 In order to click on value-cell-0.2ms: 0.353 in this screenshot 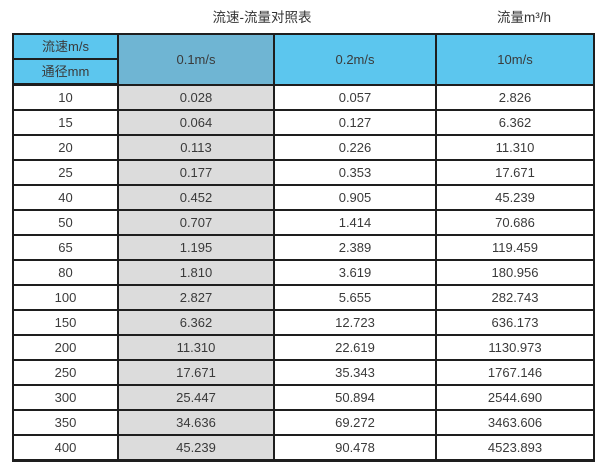, I will do `click(355, 172)`.